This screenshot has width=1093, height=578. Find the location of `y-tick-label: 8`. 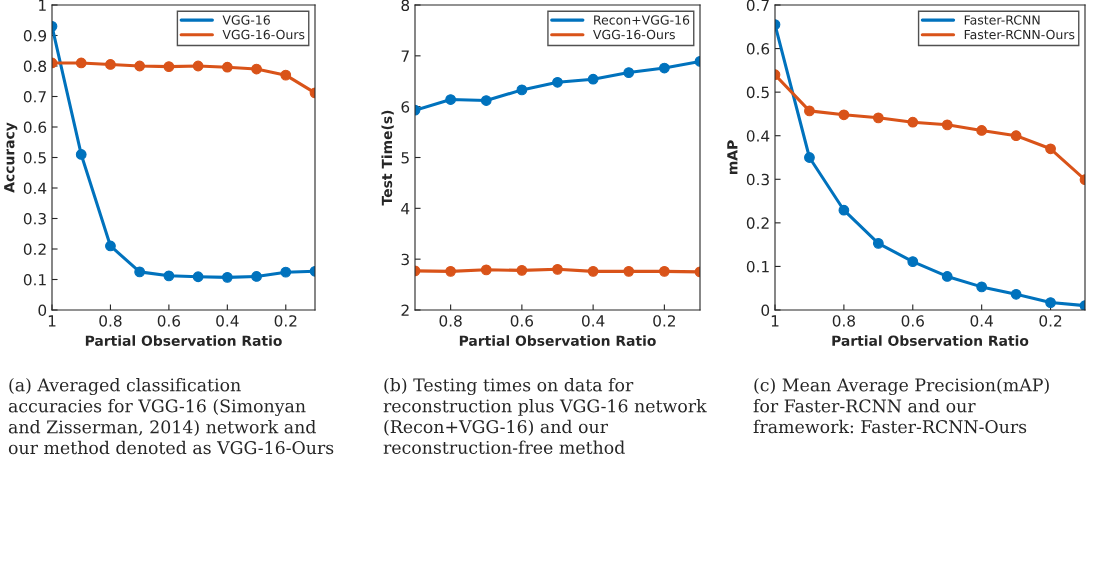

y-tick-label: 8 is located at coordinates (405, 6).